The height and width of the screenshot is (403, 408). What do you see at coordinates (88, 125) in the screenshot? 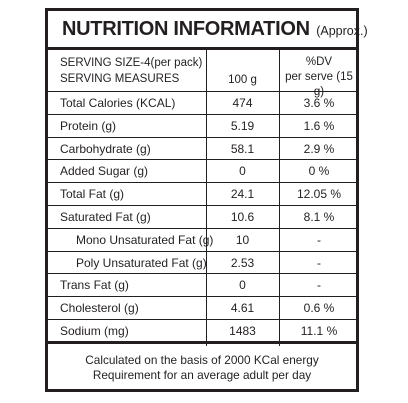
I see `nutrient-name: Protein (g)` at bounding box center [88, 125].